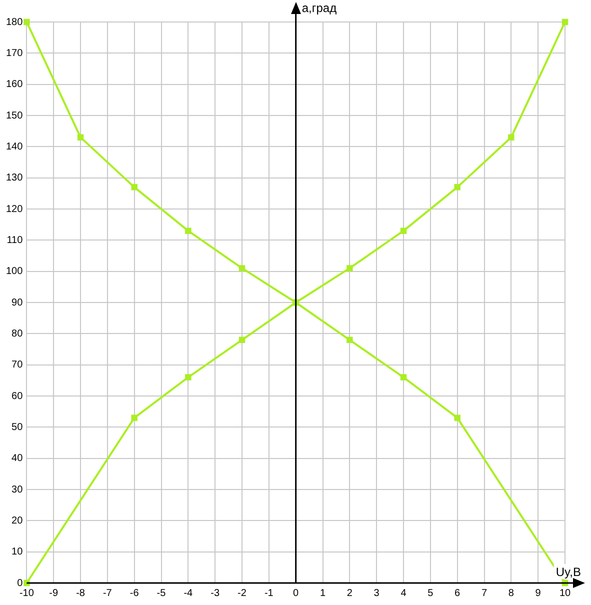  What do you see at coordinates (323, 593) in the screenshot?
I see `x-tick-label: 1` at bounding box center [323, 593].